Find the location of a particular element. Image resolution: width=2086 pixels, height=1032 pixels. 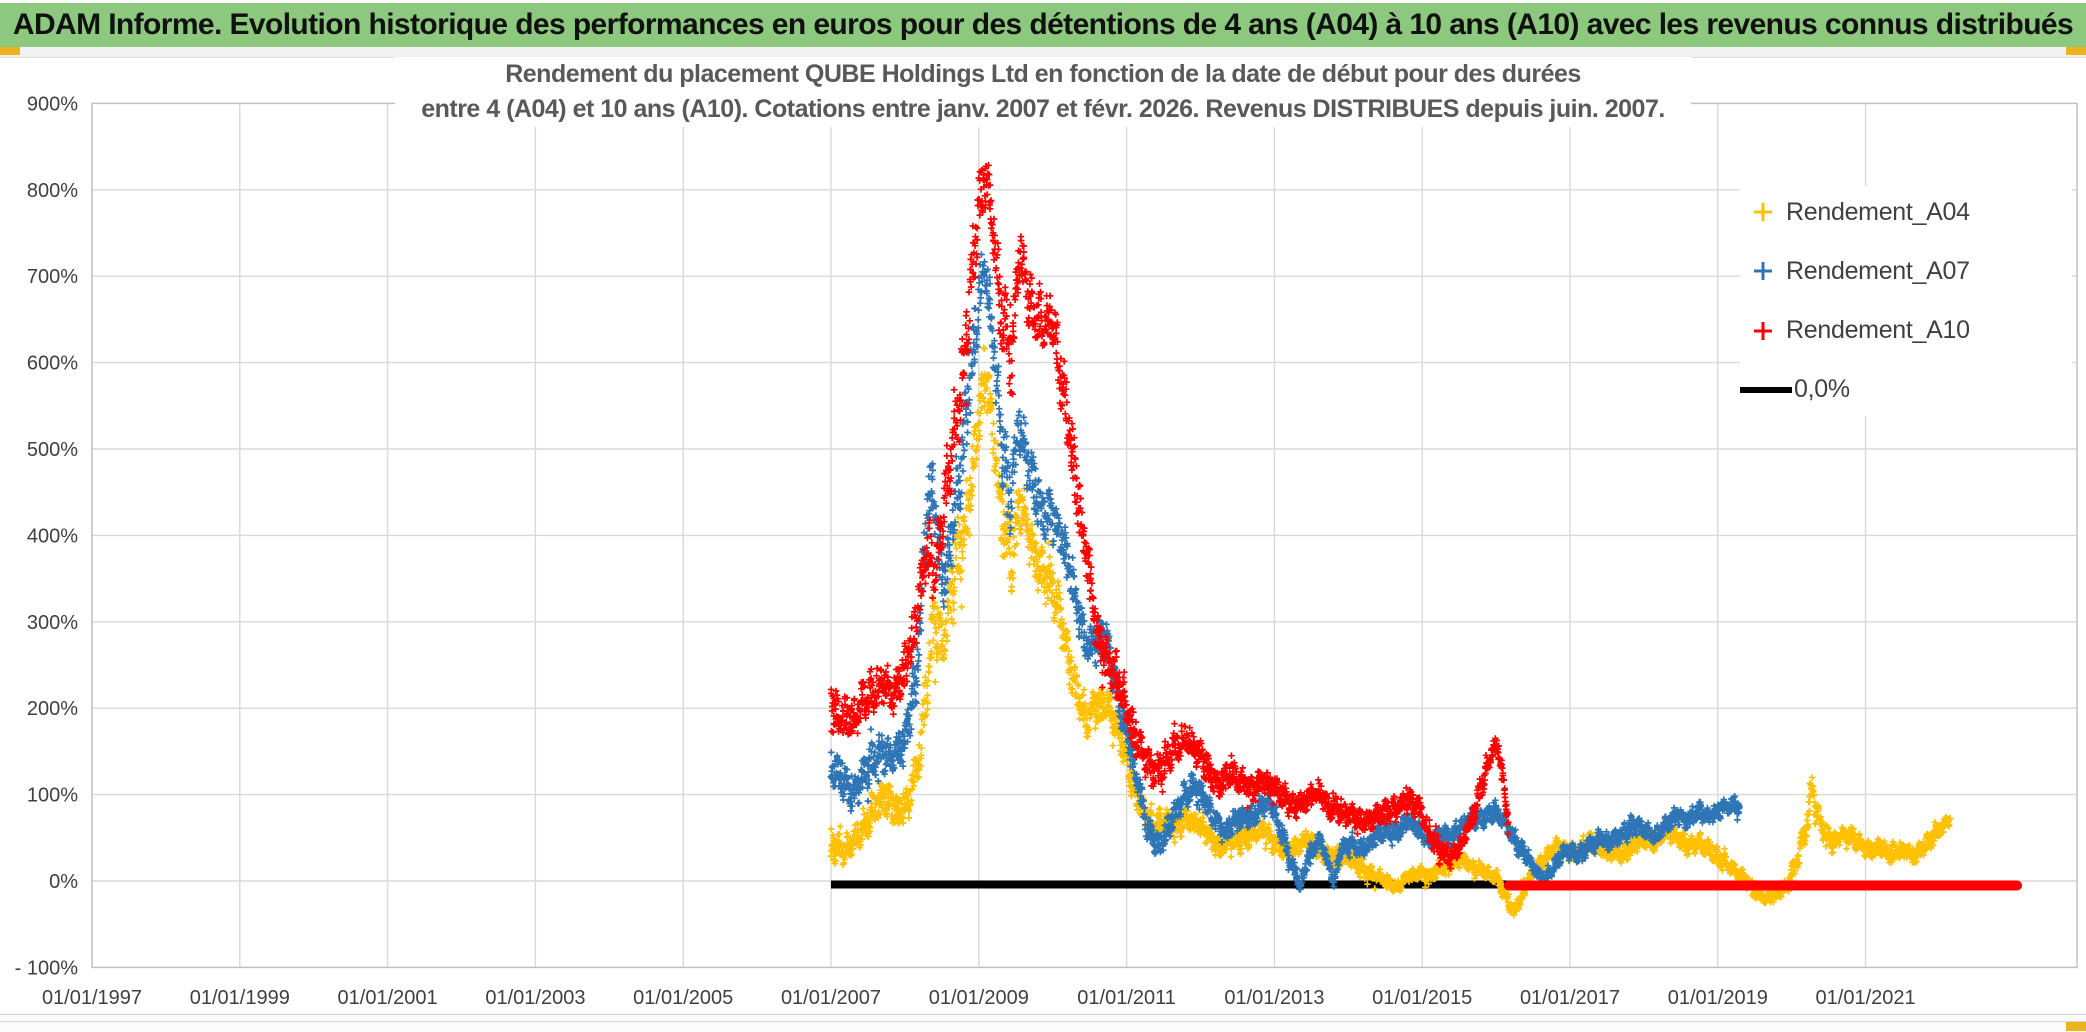

y-tick-label: 200% is located at coordinates (52, 709).